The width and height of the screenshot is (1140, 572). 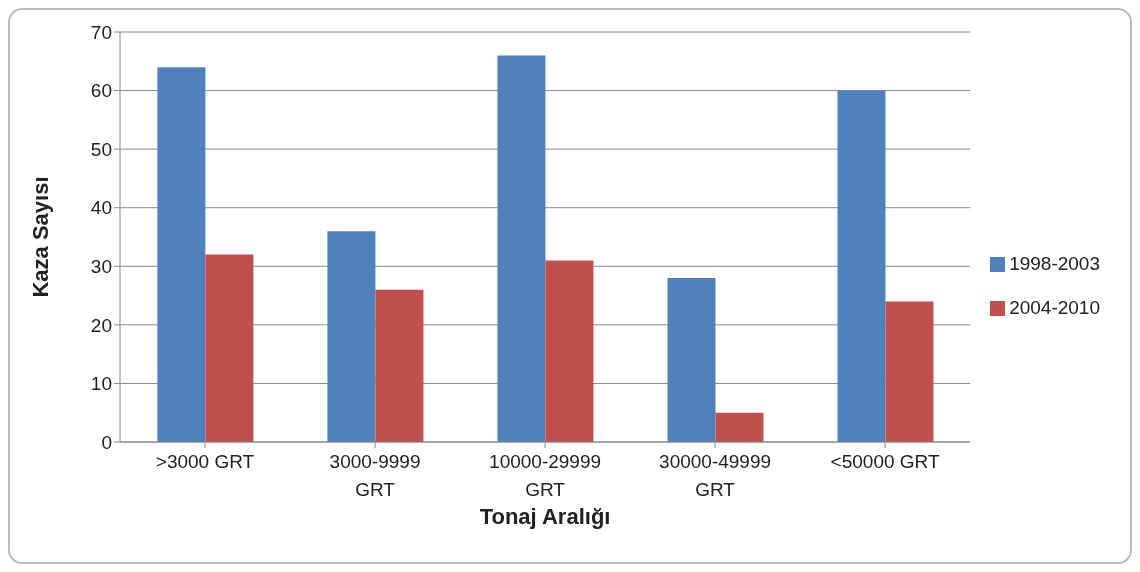 I want to click on x-tick-label: 30000-49999 GRT, so click(x=715, y=475).